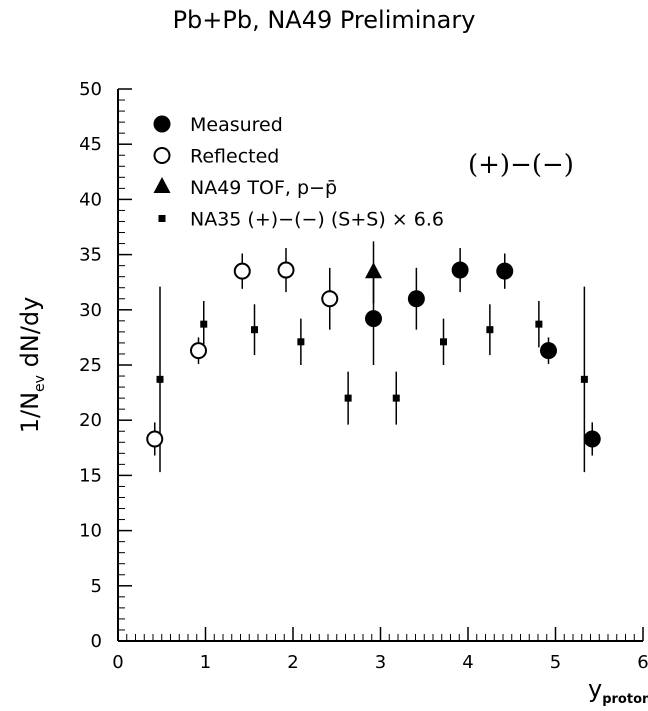 This screenshot has height=711, width=648. Describe the element at coordinates (30, 412) in the screenshot. I see `y-axis-label-main: 1/N` at that location.